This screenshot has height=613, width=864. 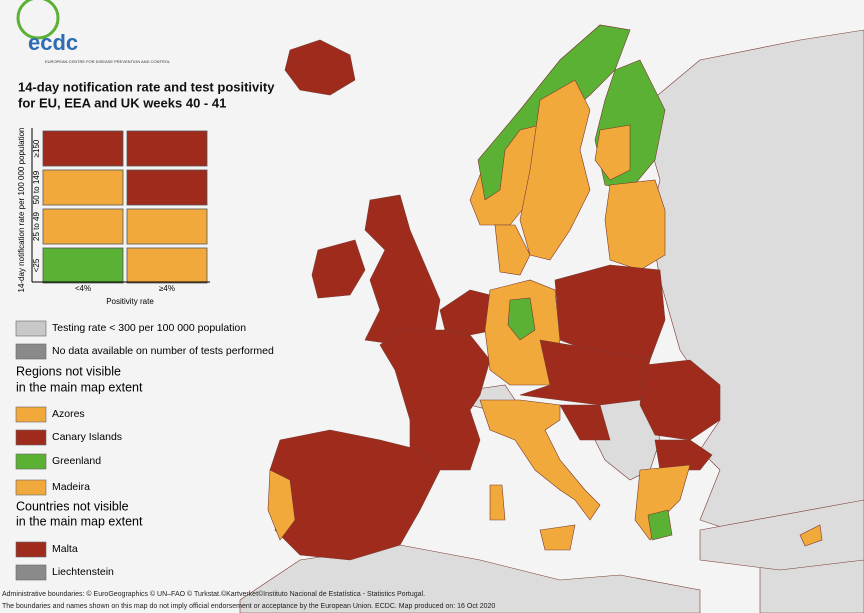 I want to click on denmark, so click(x=512, y=250).